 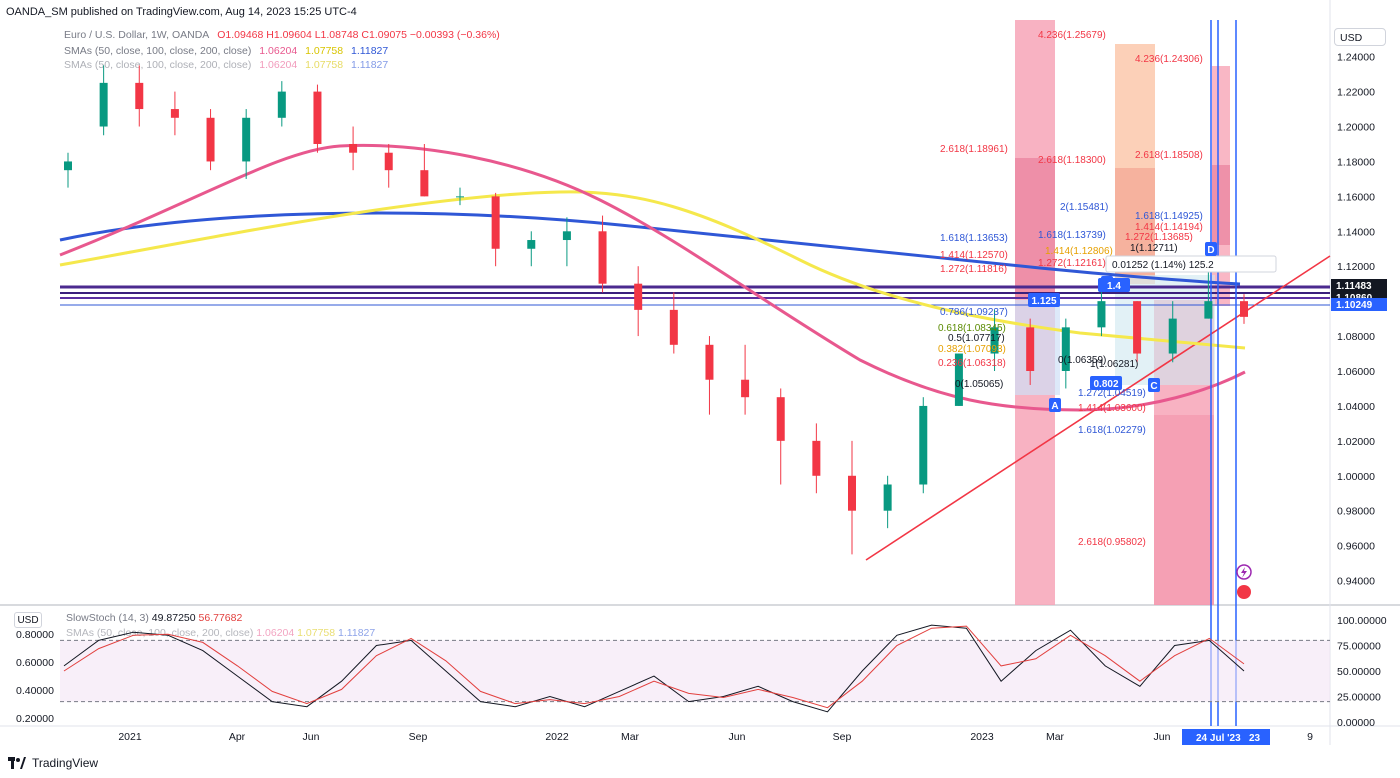 I want to click on tradingview-logo: TradingView, so click(x=53, y=763).